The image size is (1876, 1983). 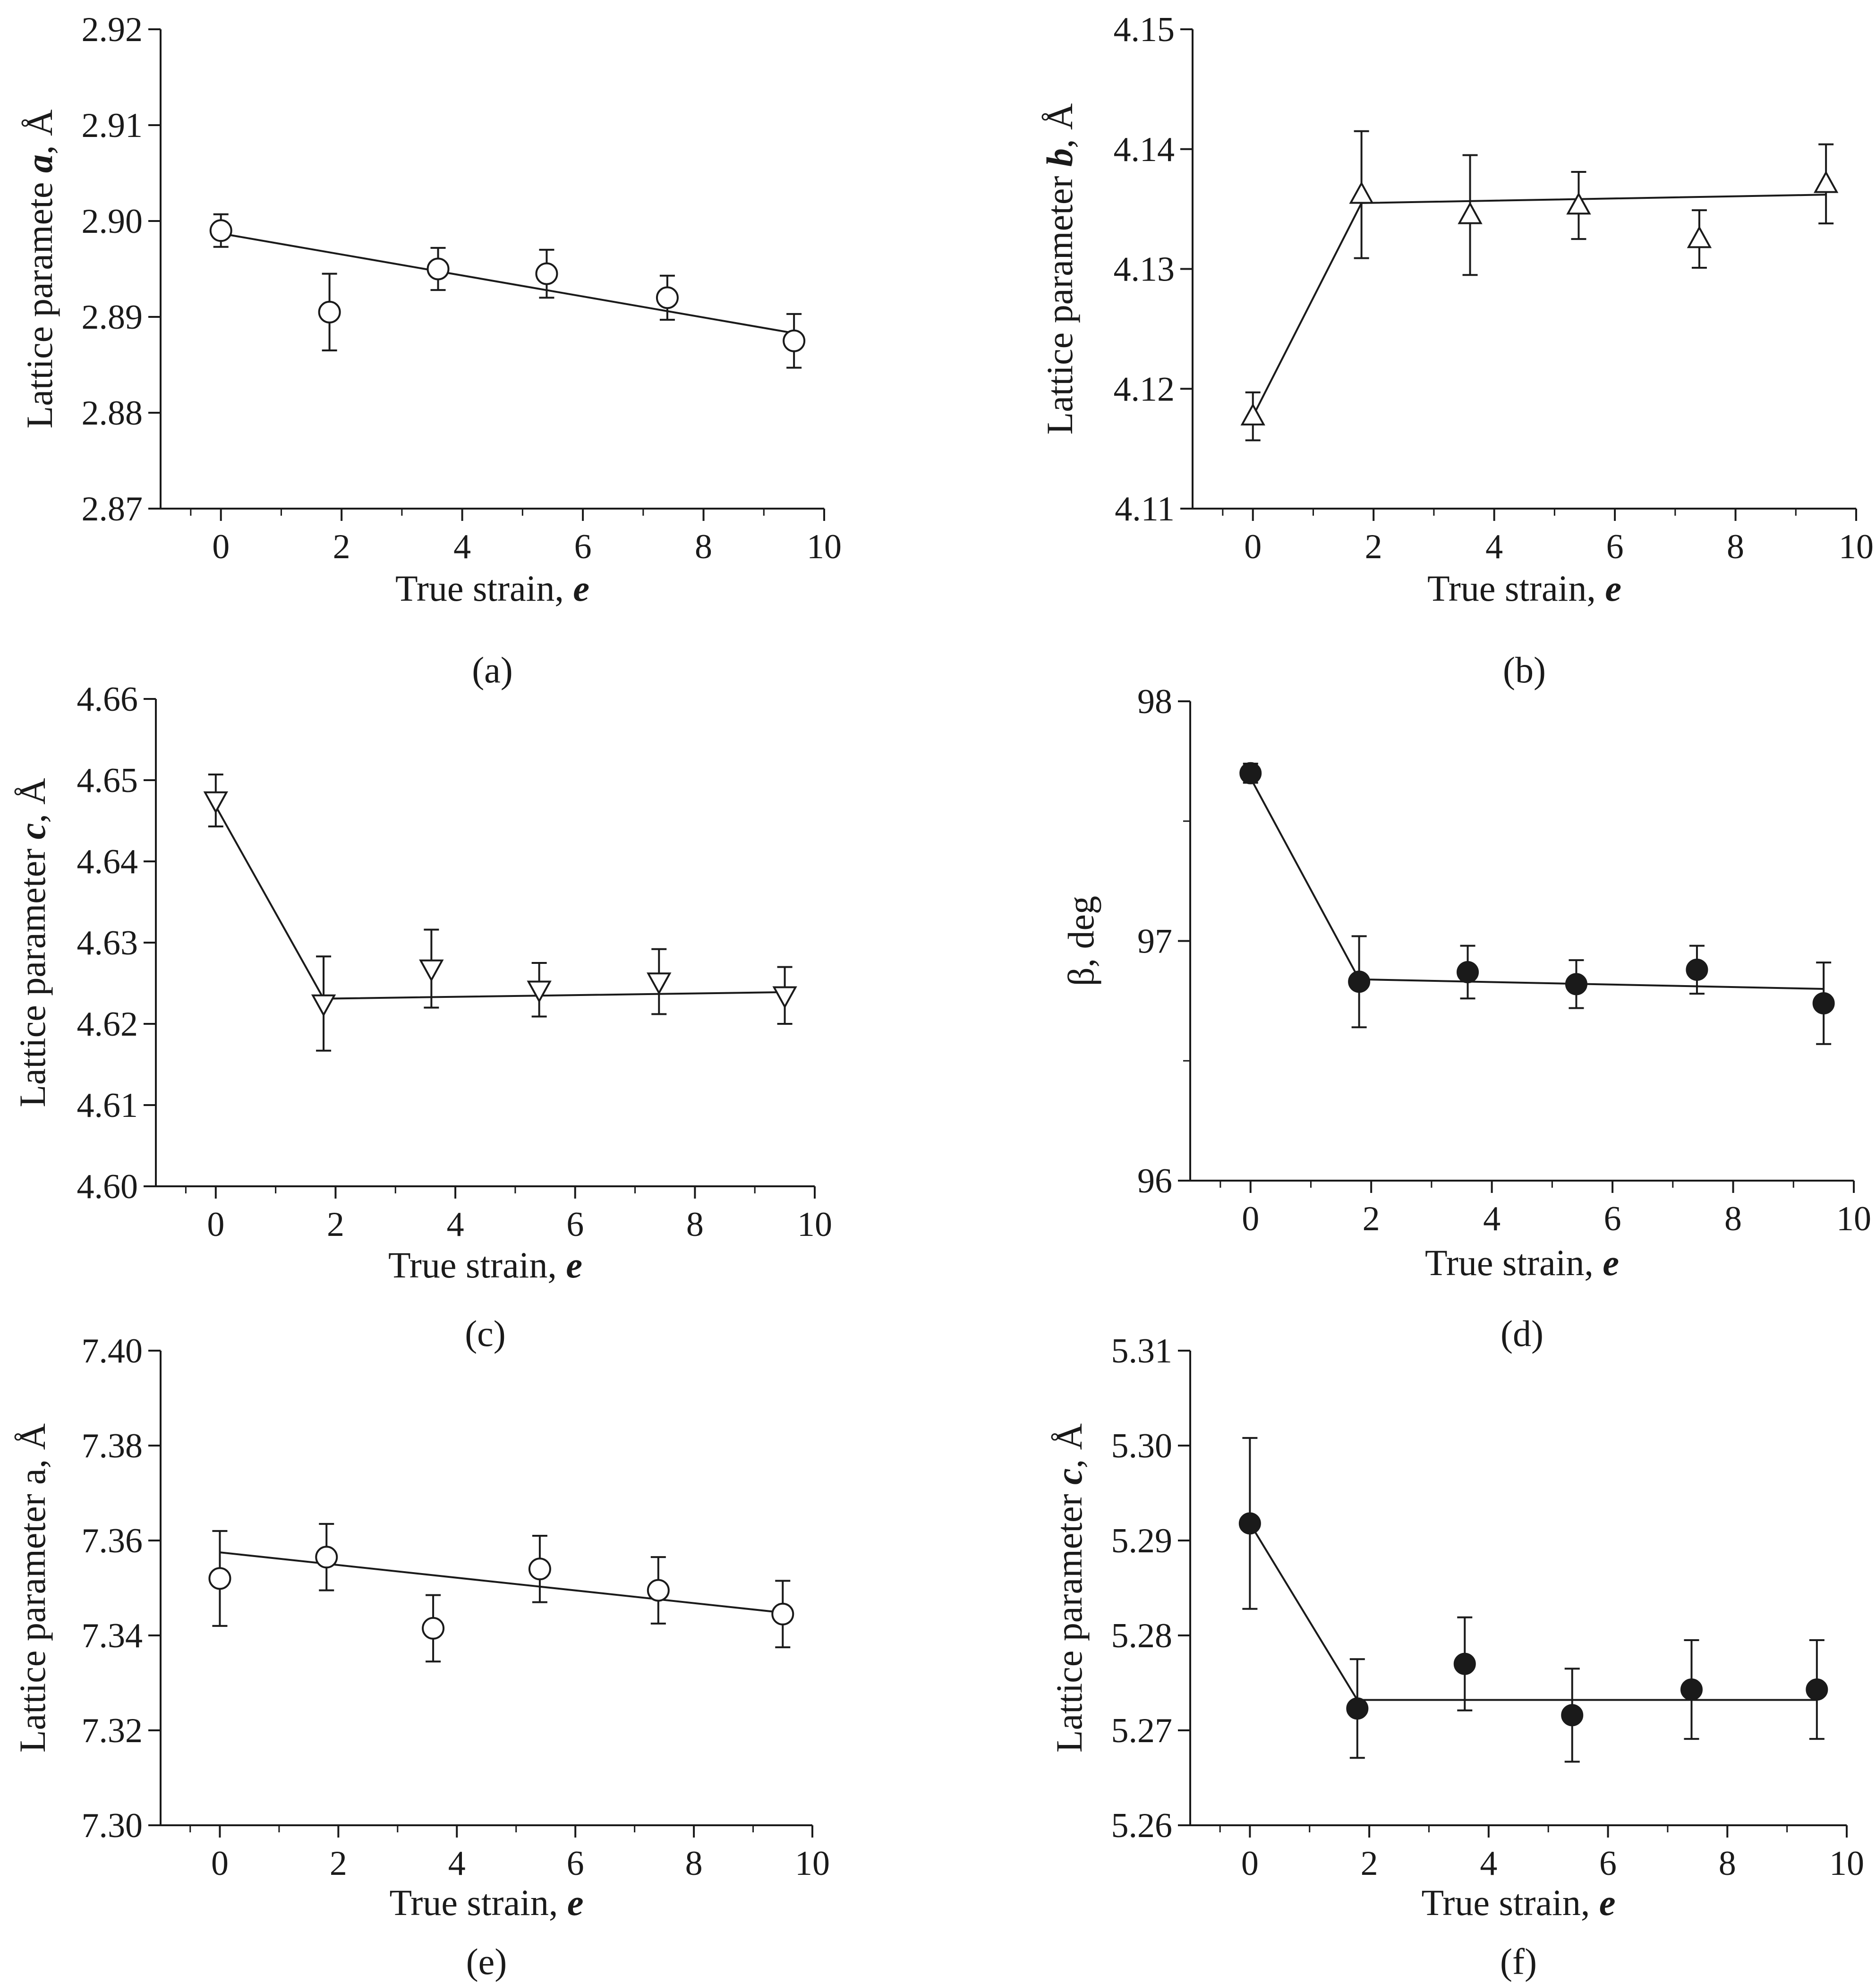 I want to click on panel-caption: (f), so click(x=1518, y=1961).